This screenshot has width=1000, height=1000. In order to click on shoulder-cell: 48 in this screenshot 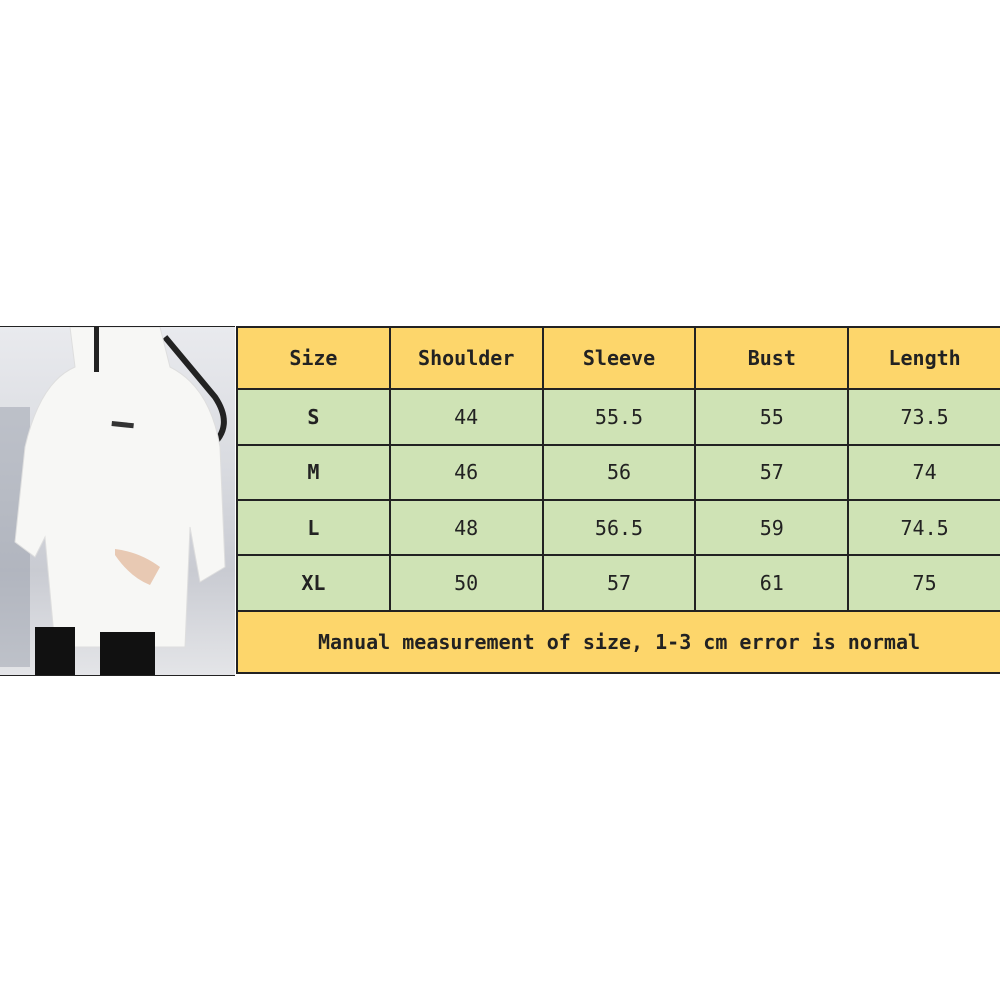, I will do `click(466, 527)`.